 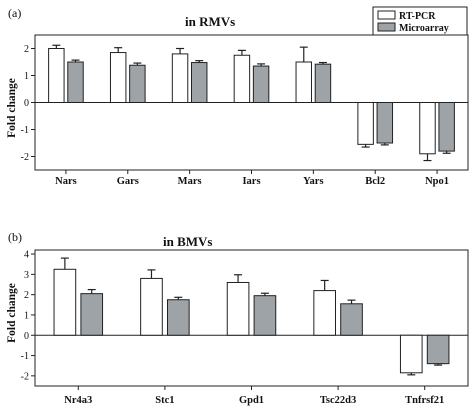 What do you see at coordinates (417, 16) in the screenshot?
I see `legend-label-rt-pcr: RT-PCR` at bounding box center [417, 16].